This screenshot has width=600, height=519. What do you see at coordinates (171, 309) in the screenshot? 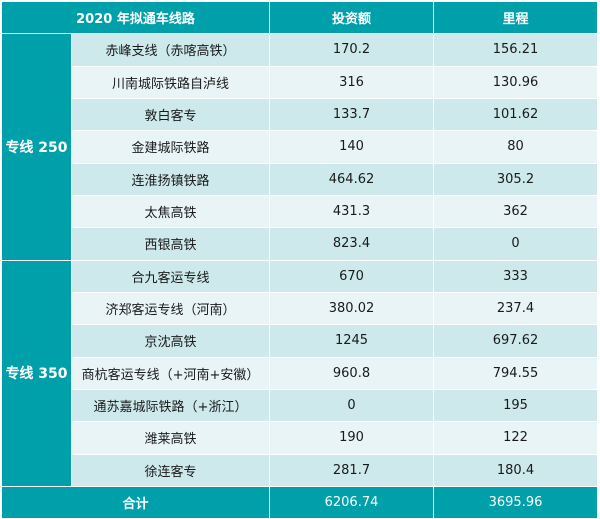
I see `route-name: 济郑客运专线（河南）` at bounding box center [171, 309].